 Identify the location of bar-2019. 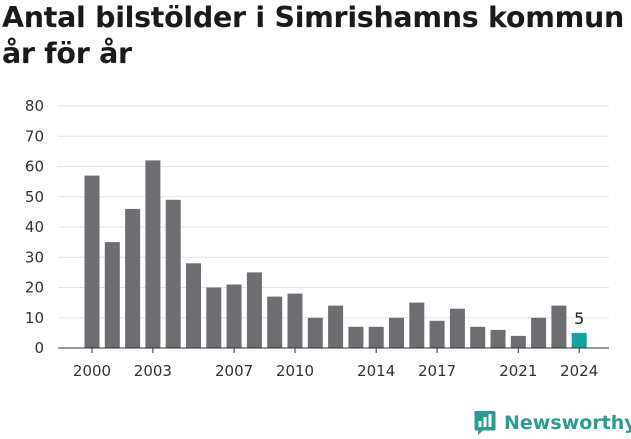
(478, 337).